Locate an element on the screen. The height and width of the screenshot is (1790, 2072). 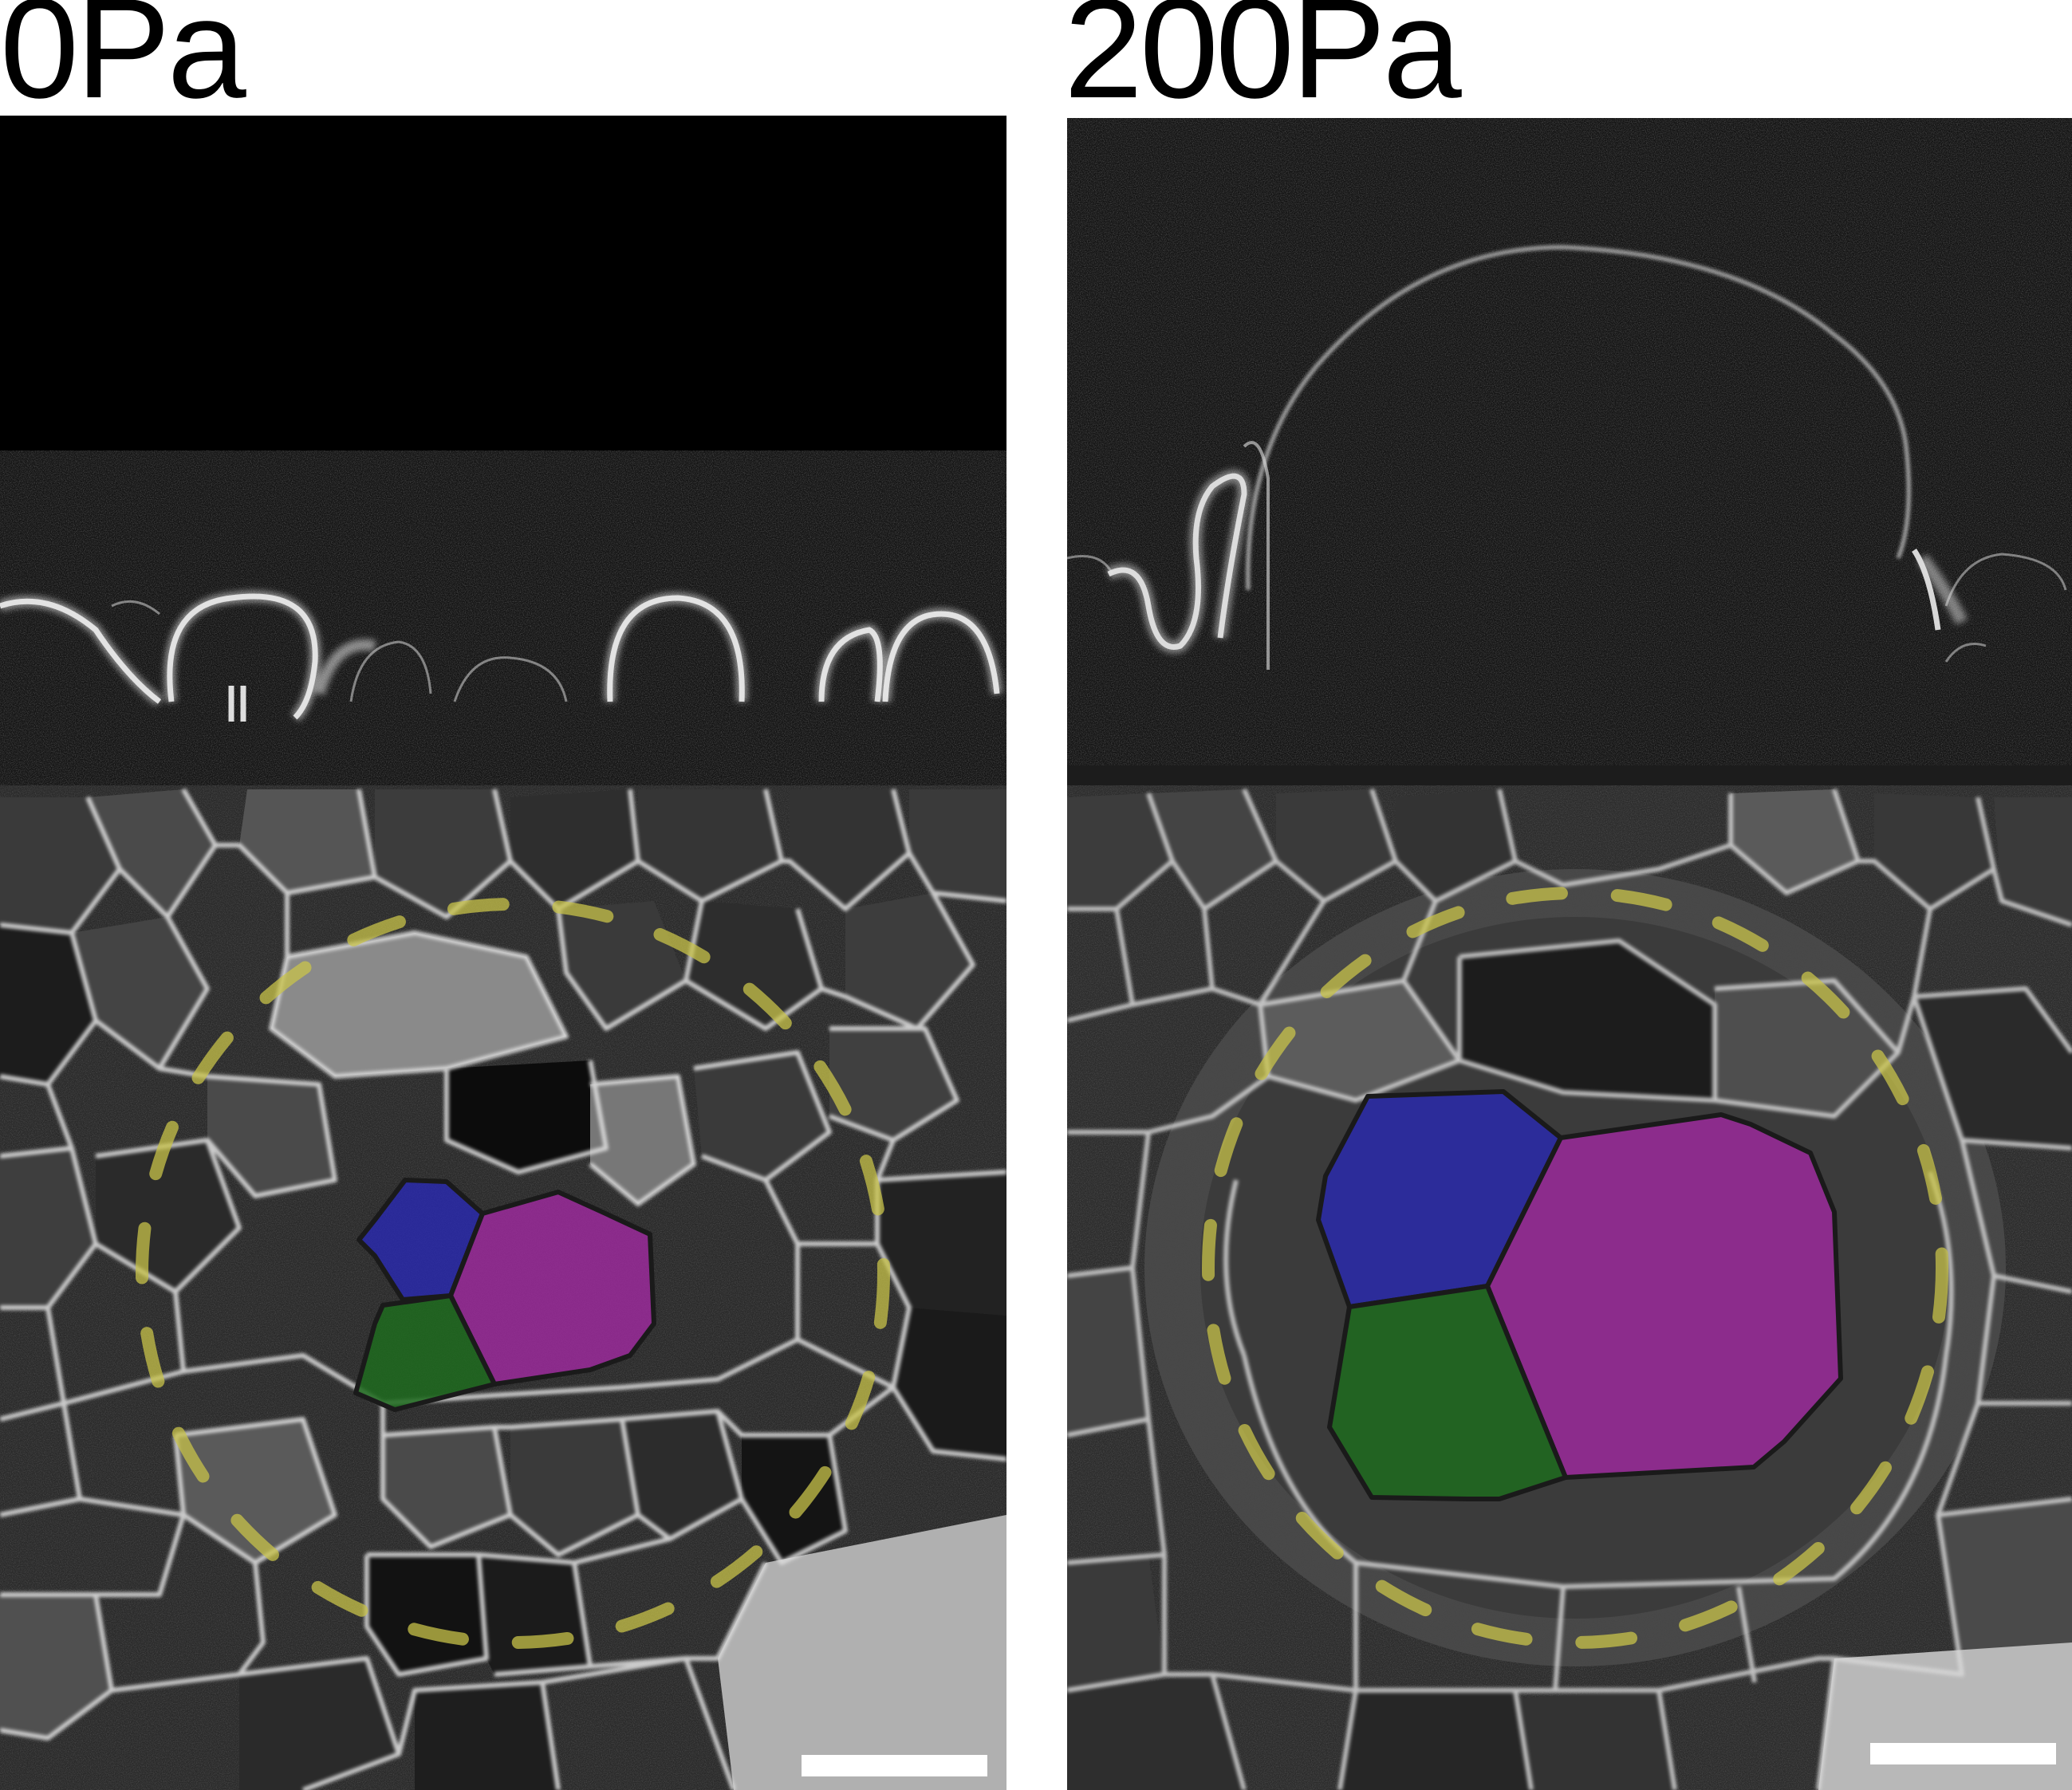
side-view-dome-200pa is located at coordinates (1567, 457).